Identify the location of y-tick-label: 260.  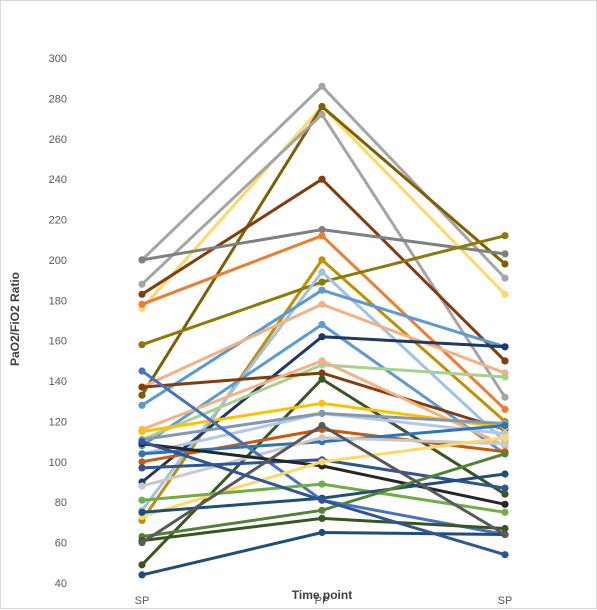
(58, 140).